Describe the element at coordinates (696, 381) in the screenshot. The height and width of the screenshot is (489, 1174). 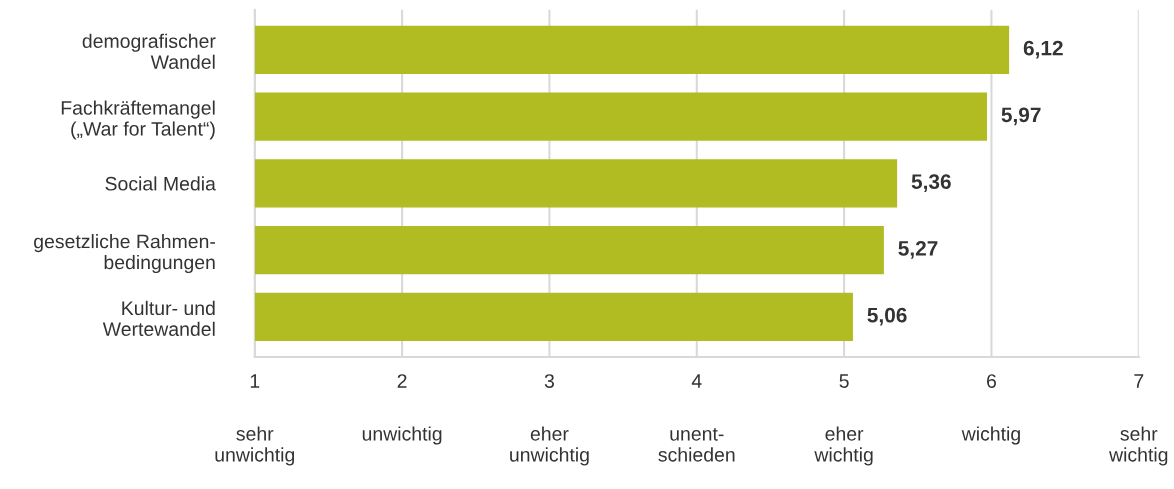
I see `x-tick-label: 4` at that location.